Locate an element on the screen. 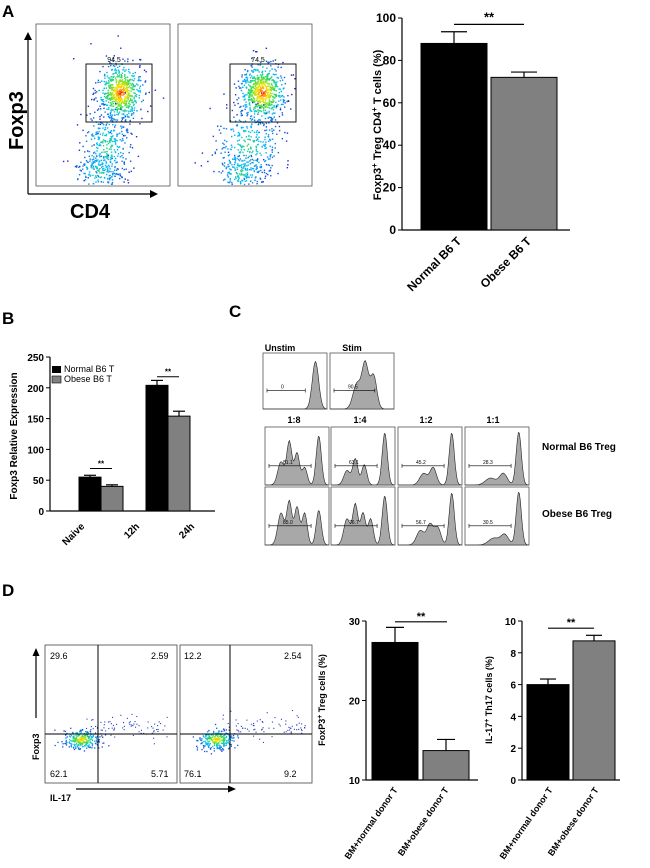 This screenshot has height=868, width=650. chart-a-ytick-label: 100 is located at coordinates (386, 18).